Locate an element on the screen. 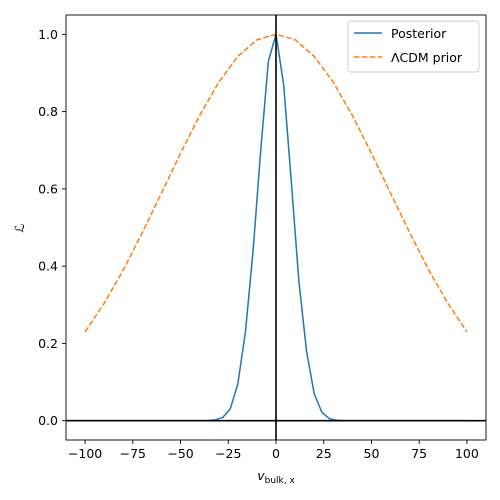 This screenshot has width=500, height=500. y-tick-label: 0.4 is located at coordinates (48, 266).